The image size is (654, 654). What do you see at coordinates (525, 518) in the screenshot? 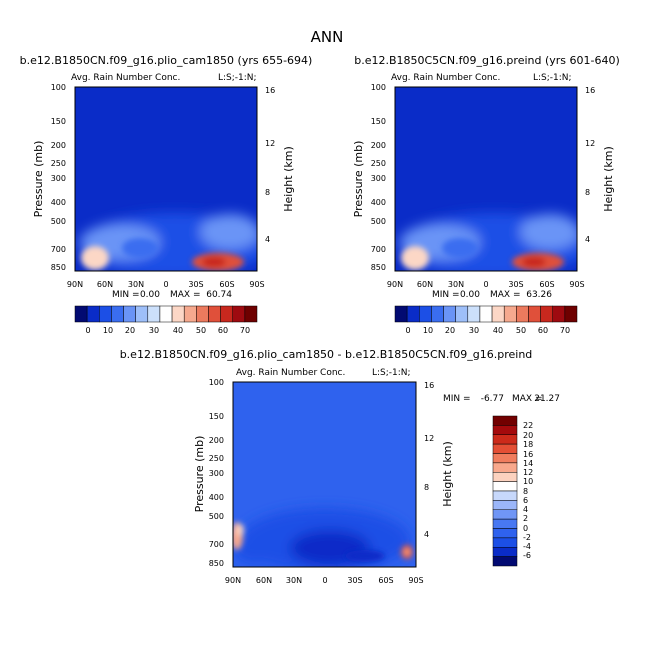
I see `svg-text: 2` at bounding box center [525, 518].